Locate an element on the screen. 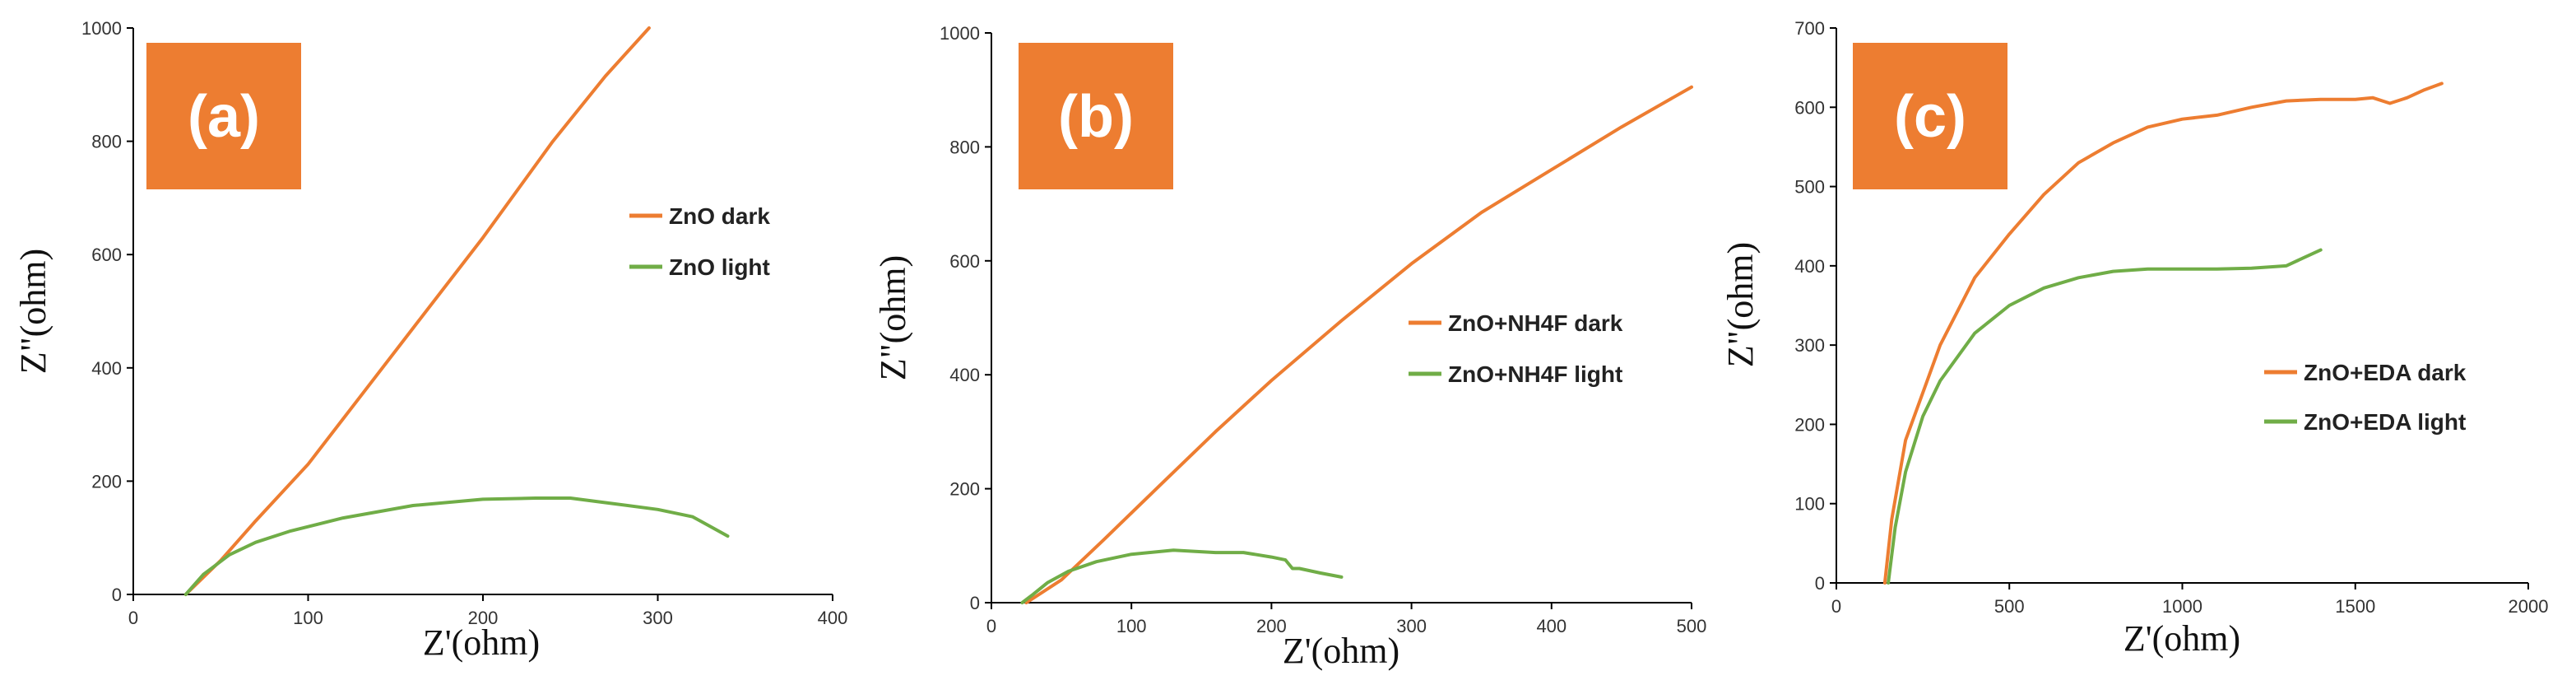 The width and height of the screenshot is (2576, 699). y-tick-label: 100 is located at coordinates (1809, 504).